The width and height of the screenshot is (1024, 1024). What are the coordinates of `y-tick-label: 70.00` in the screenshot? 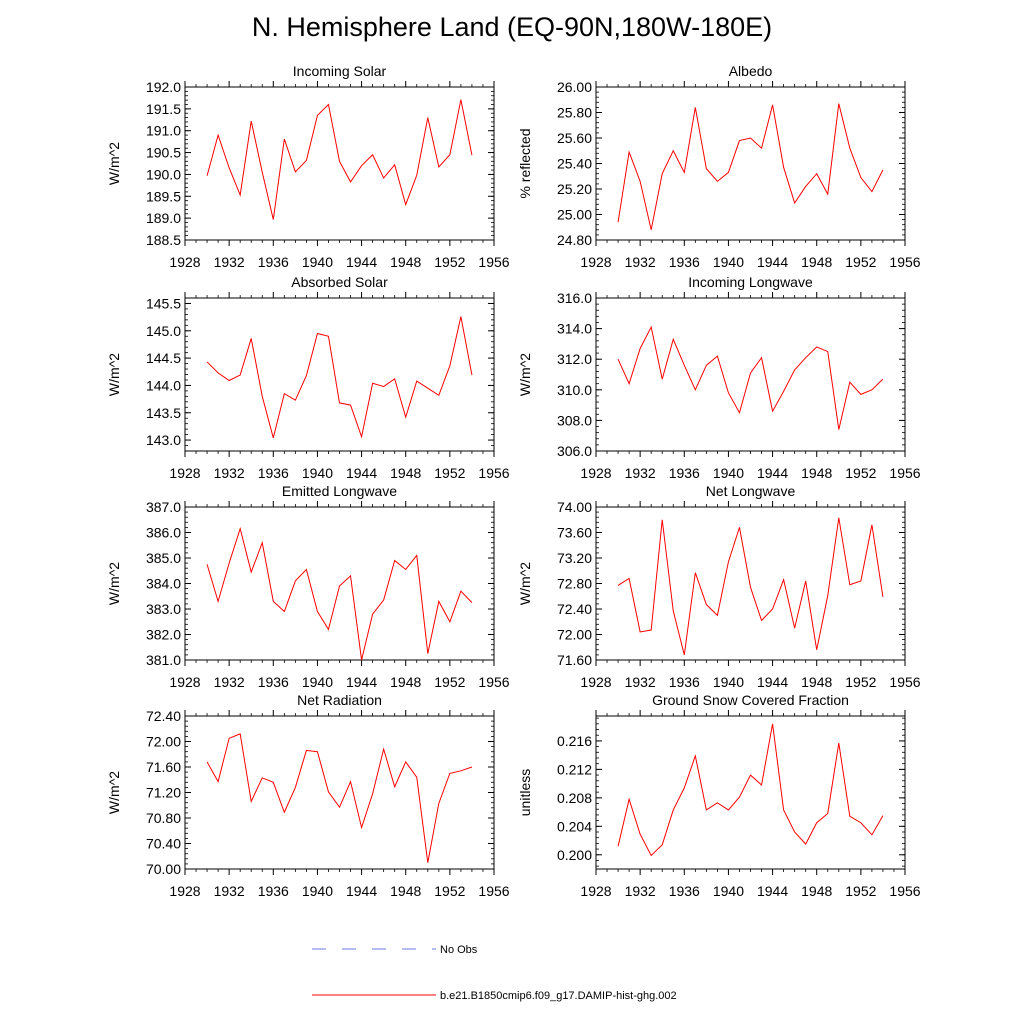 It's located at (163, 869).